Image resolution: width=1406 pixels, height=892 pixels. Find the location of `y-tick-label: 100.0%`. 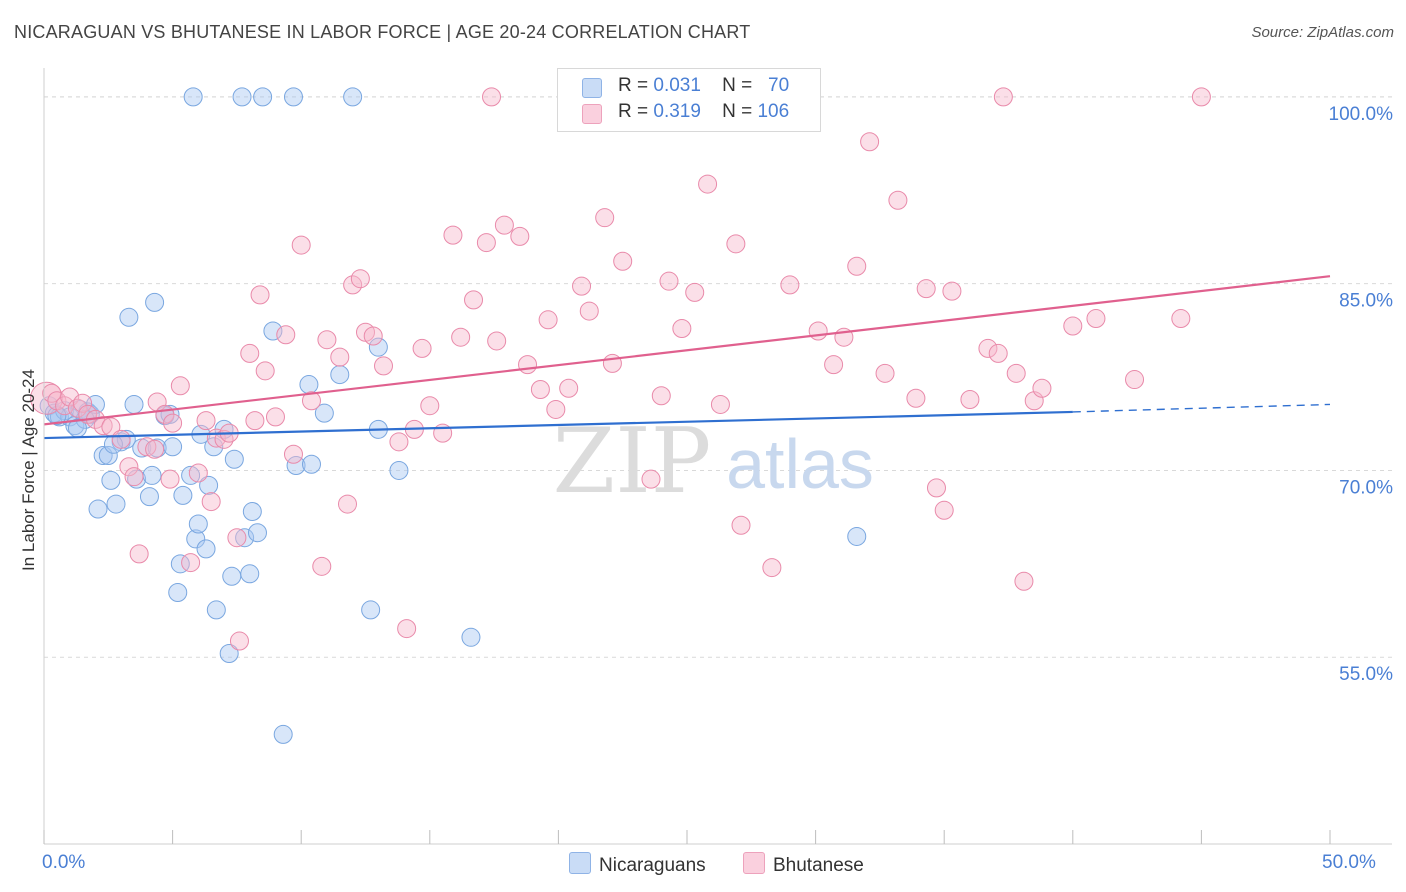

y-tick-label: 100.0% is located at coordinates (1361, 114).